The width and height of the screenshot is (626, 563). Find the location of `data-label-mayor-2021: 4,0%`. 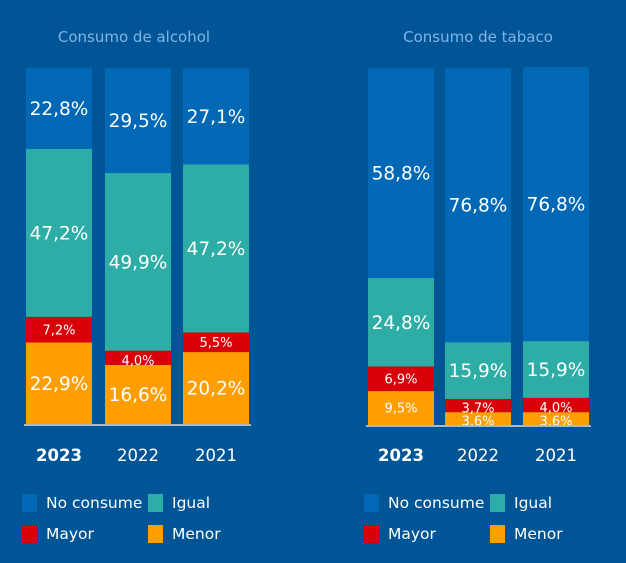

data-label-mayor-2021: 4,0% is located at coordinates (555, 408).